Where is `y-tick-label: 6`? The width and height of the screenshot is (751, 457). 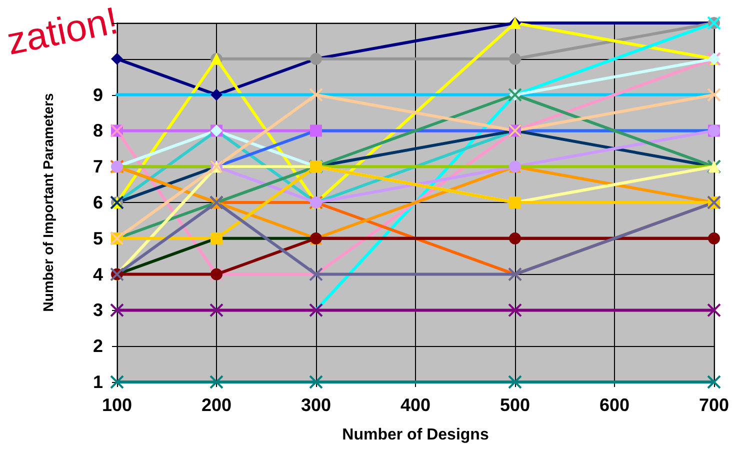 y-tick-label: 6 is located at coordinates (97, 202).